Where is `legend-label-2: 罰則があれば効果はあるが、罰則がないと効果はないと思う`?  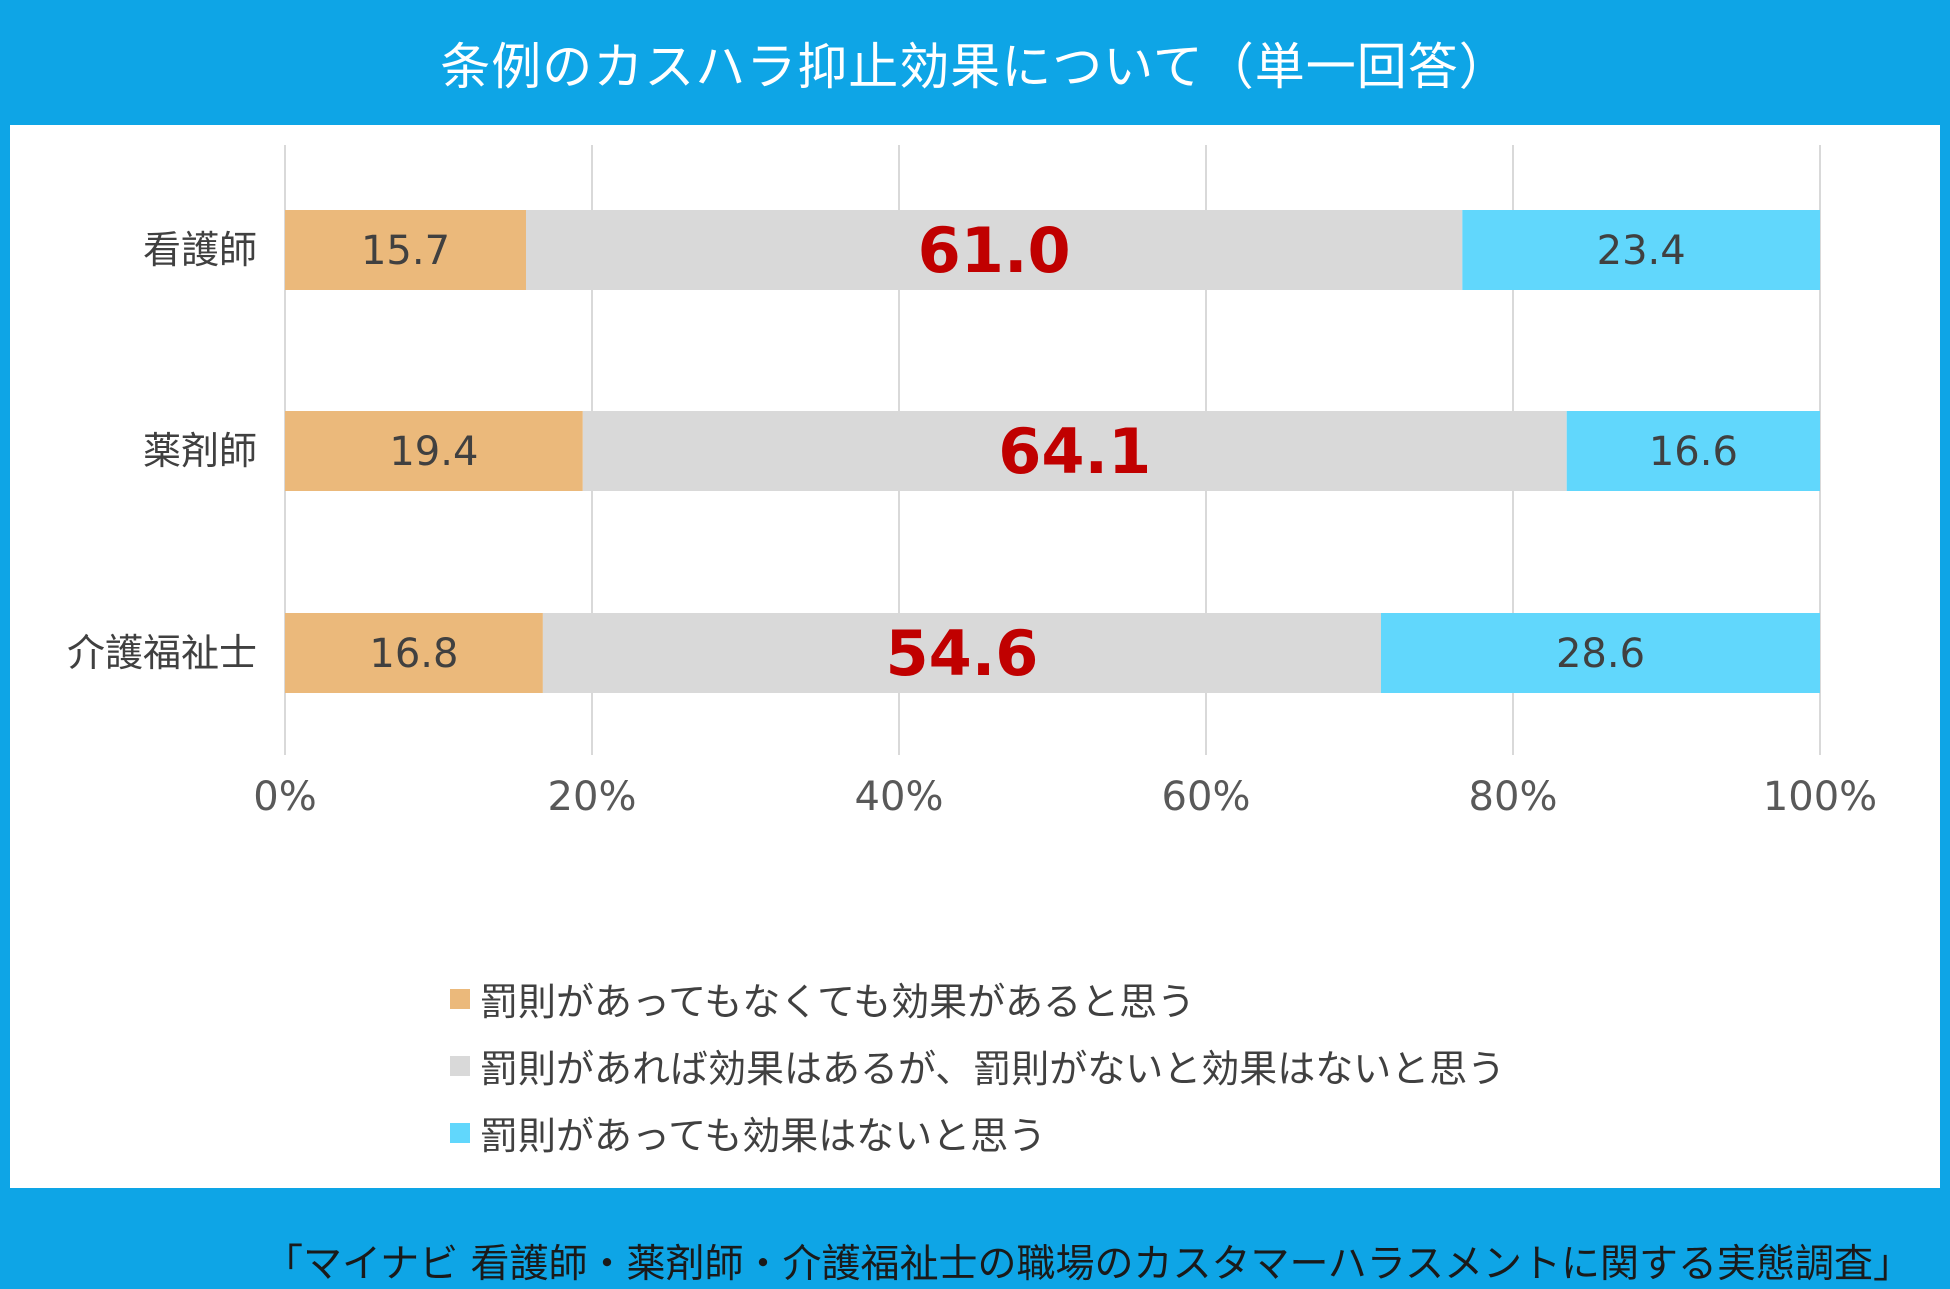 legend-label-2: 罰則があれば効果はあるが、罰則がないと効果はないと思う is located at coordinates (993, 1069).